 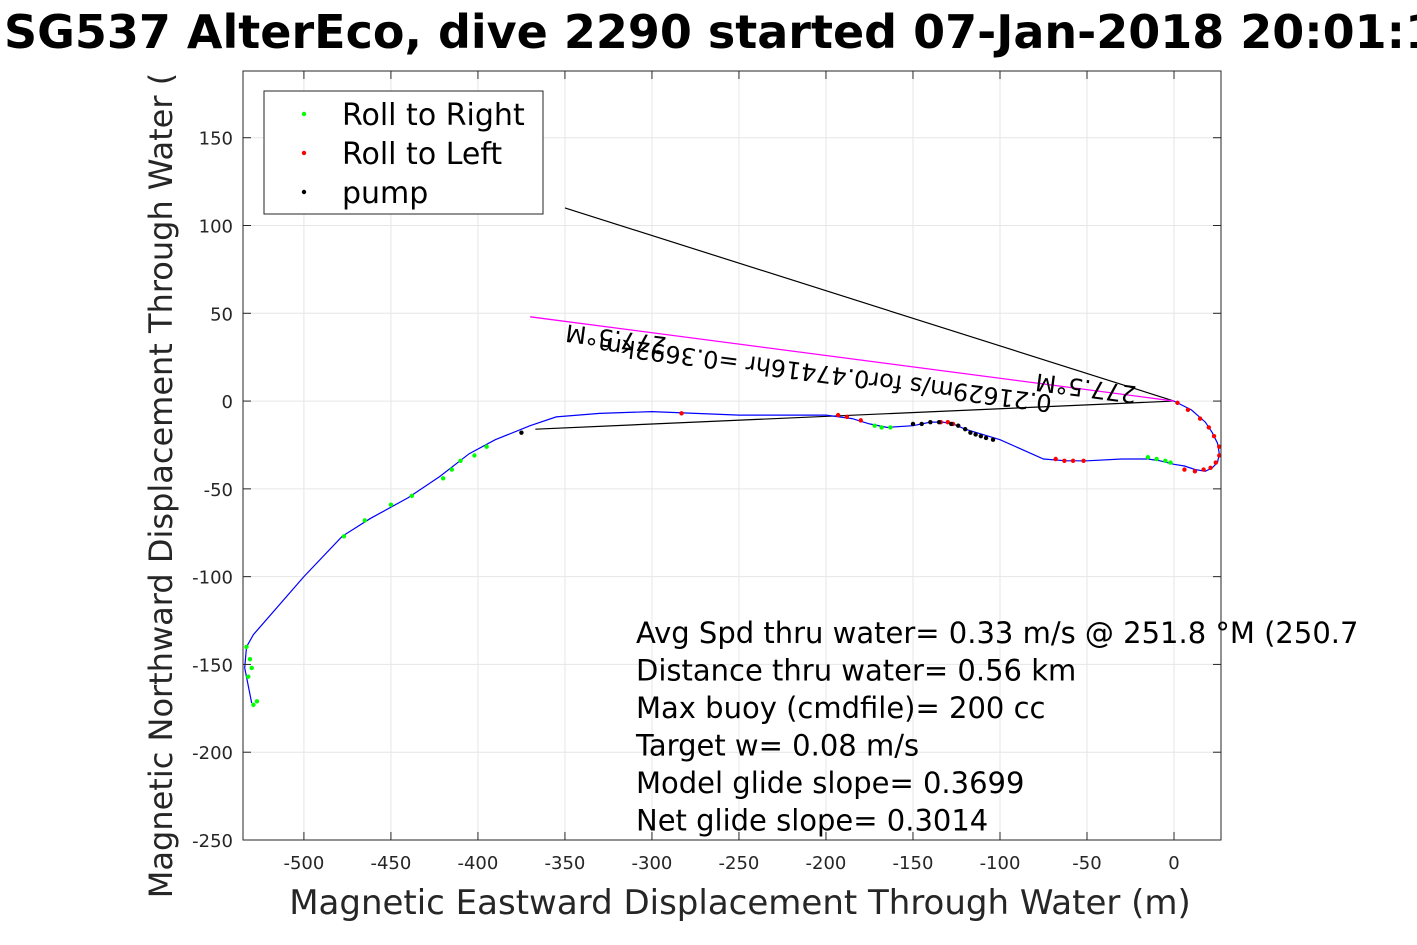 What do you see at coordinates (652, 863) in the screenshot?
I see `x-tick-label: -300` at bounding box center [652, 863].